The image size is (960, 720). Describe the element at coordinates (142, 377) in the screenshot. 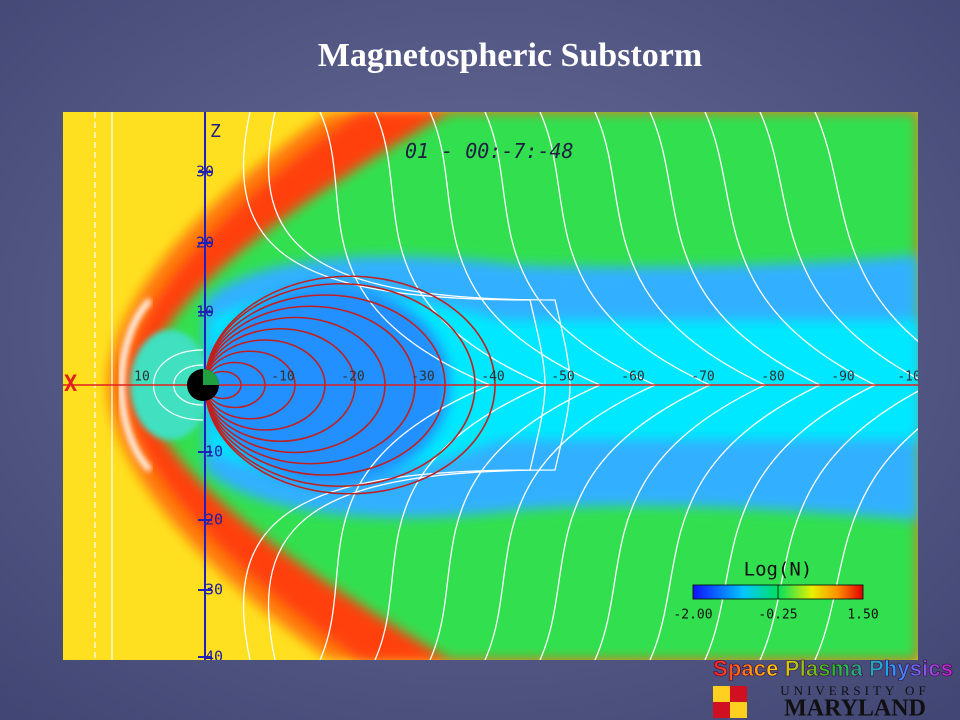

I see `x-tick-label: 10` at that location.